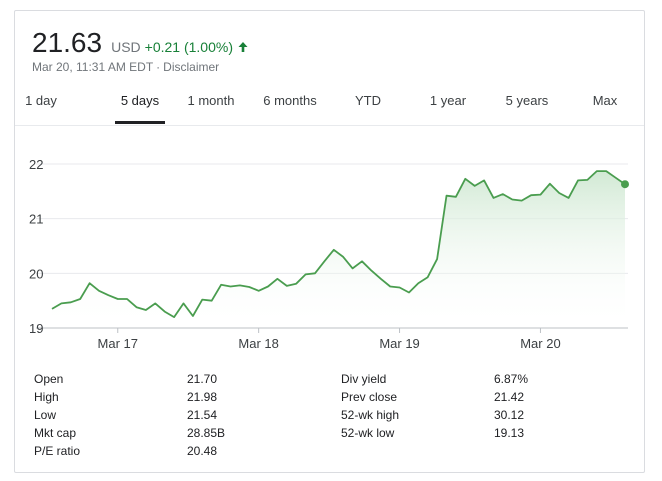 The image size is (662, 481). I want to click on stat-label: Open, so click(49, 379).